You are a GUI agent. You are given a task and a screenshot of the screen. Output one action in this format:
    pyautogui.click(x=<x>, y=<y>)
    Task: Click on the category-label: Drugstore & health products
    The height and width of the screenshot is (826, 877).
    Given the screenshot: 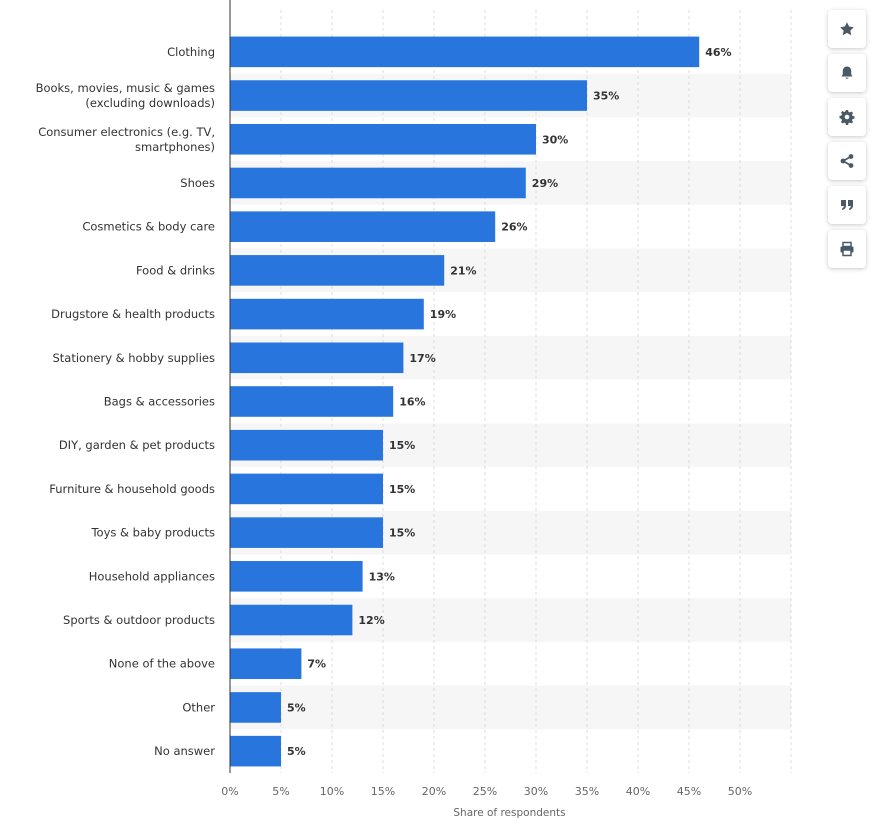 What is the action you would take?
    pyautogui.click(x=133, y=314)
    